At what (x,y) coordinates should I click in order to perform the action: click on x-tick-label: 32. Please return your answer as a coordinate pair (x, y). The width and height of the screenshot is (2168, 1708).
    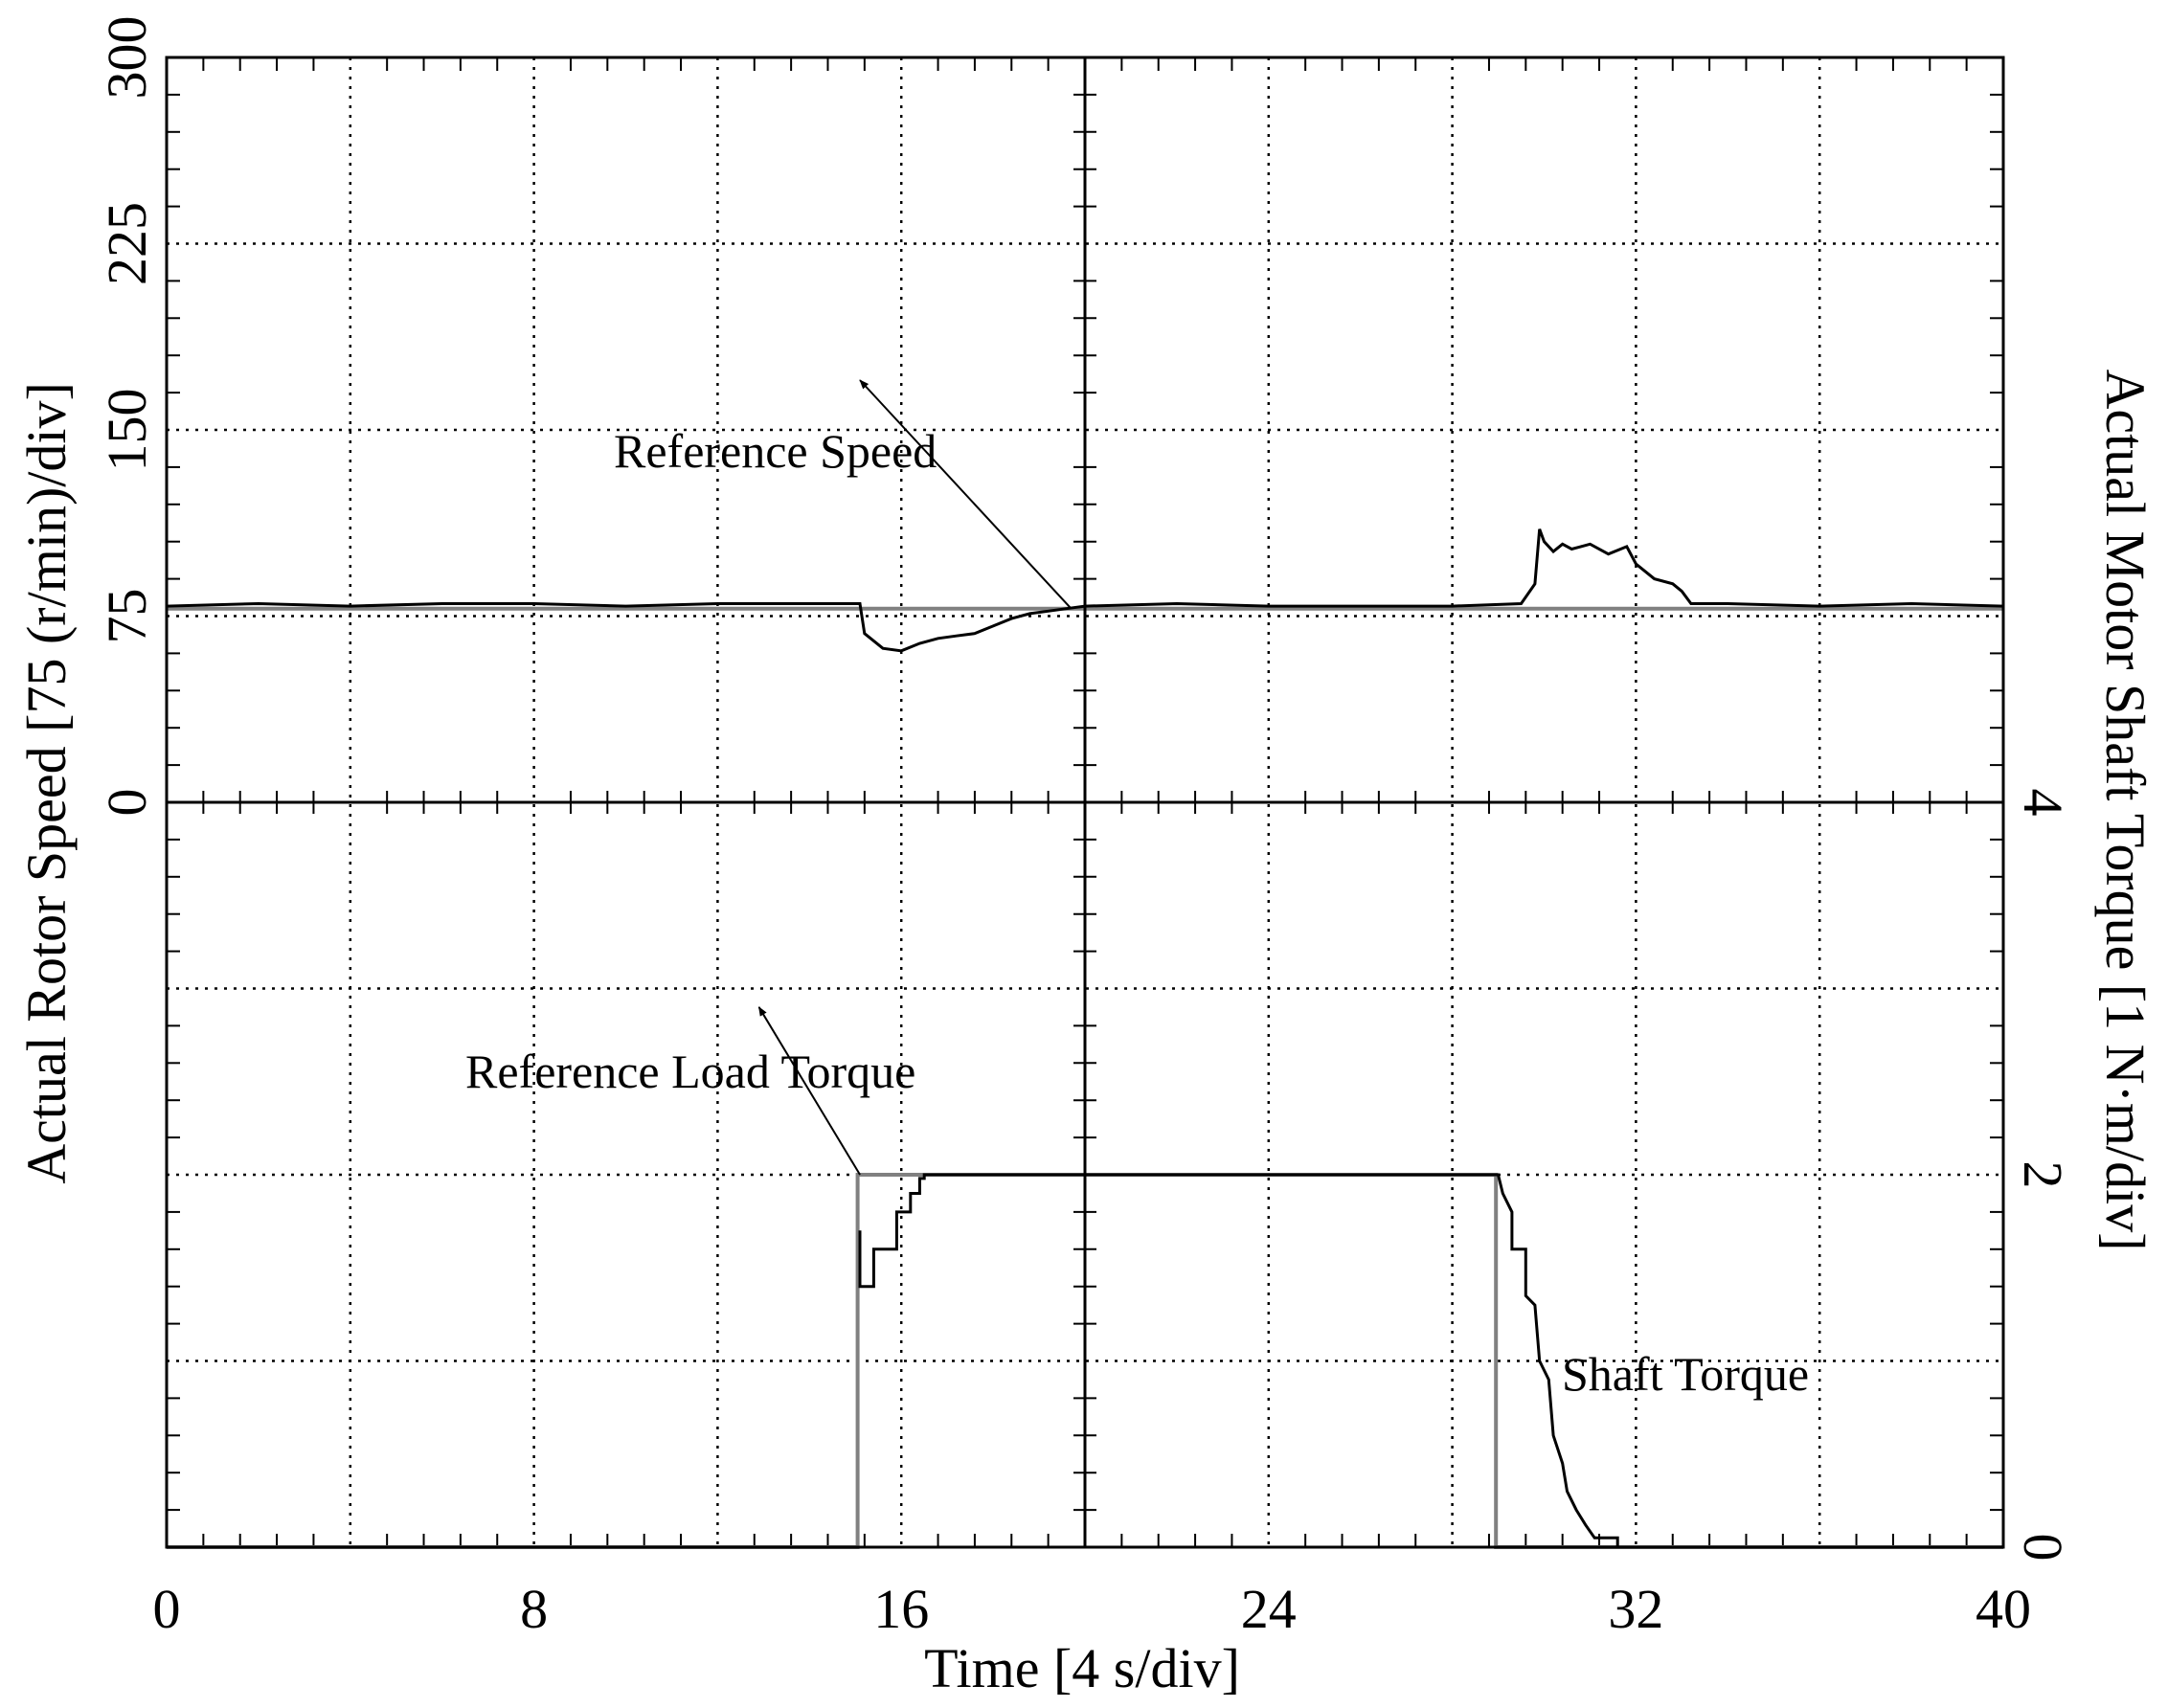
    Looking at the image, I should click on (1636, 1609).